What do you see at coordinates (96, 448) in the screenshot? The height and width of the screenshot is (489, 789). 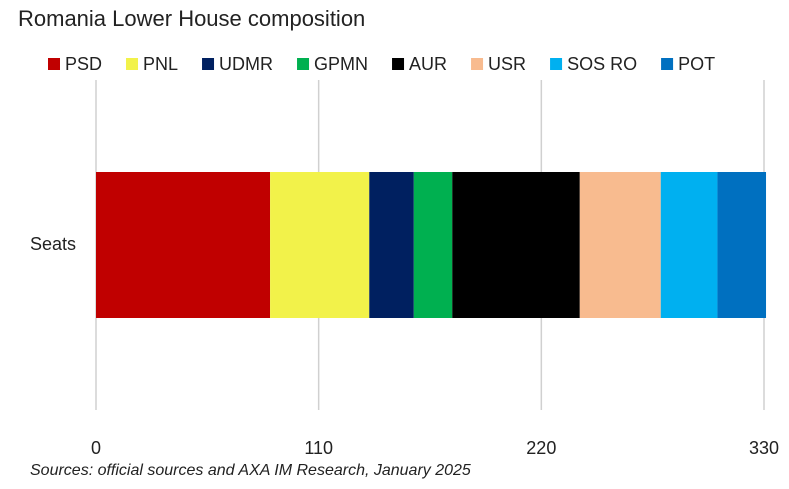 I see `x-tick-label: 0` at bounding box center [96, 448].